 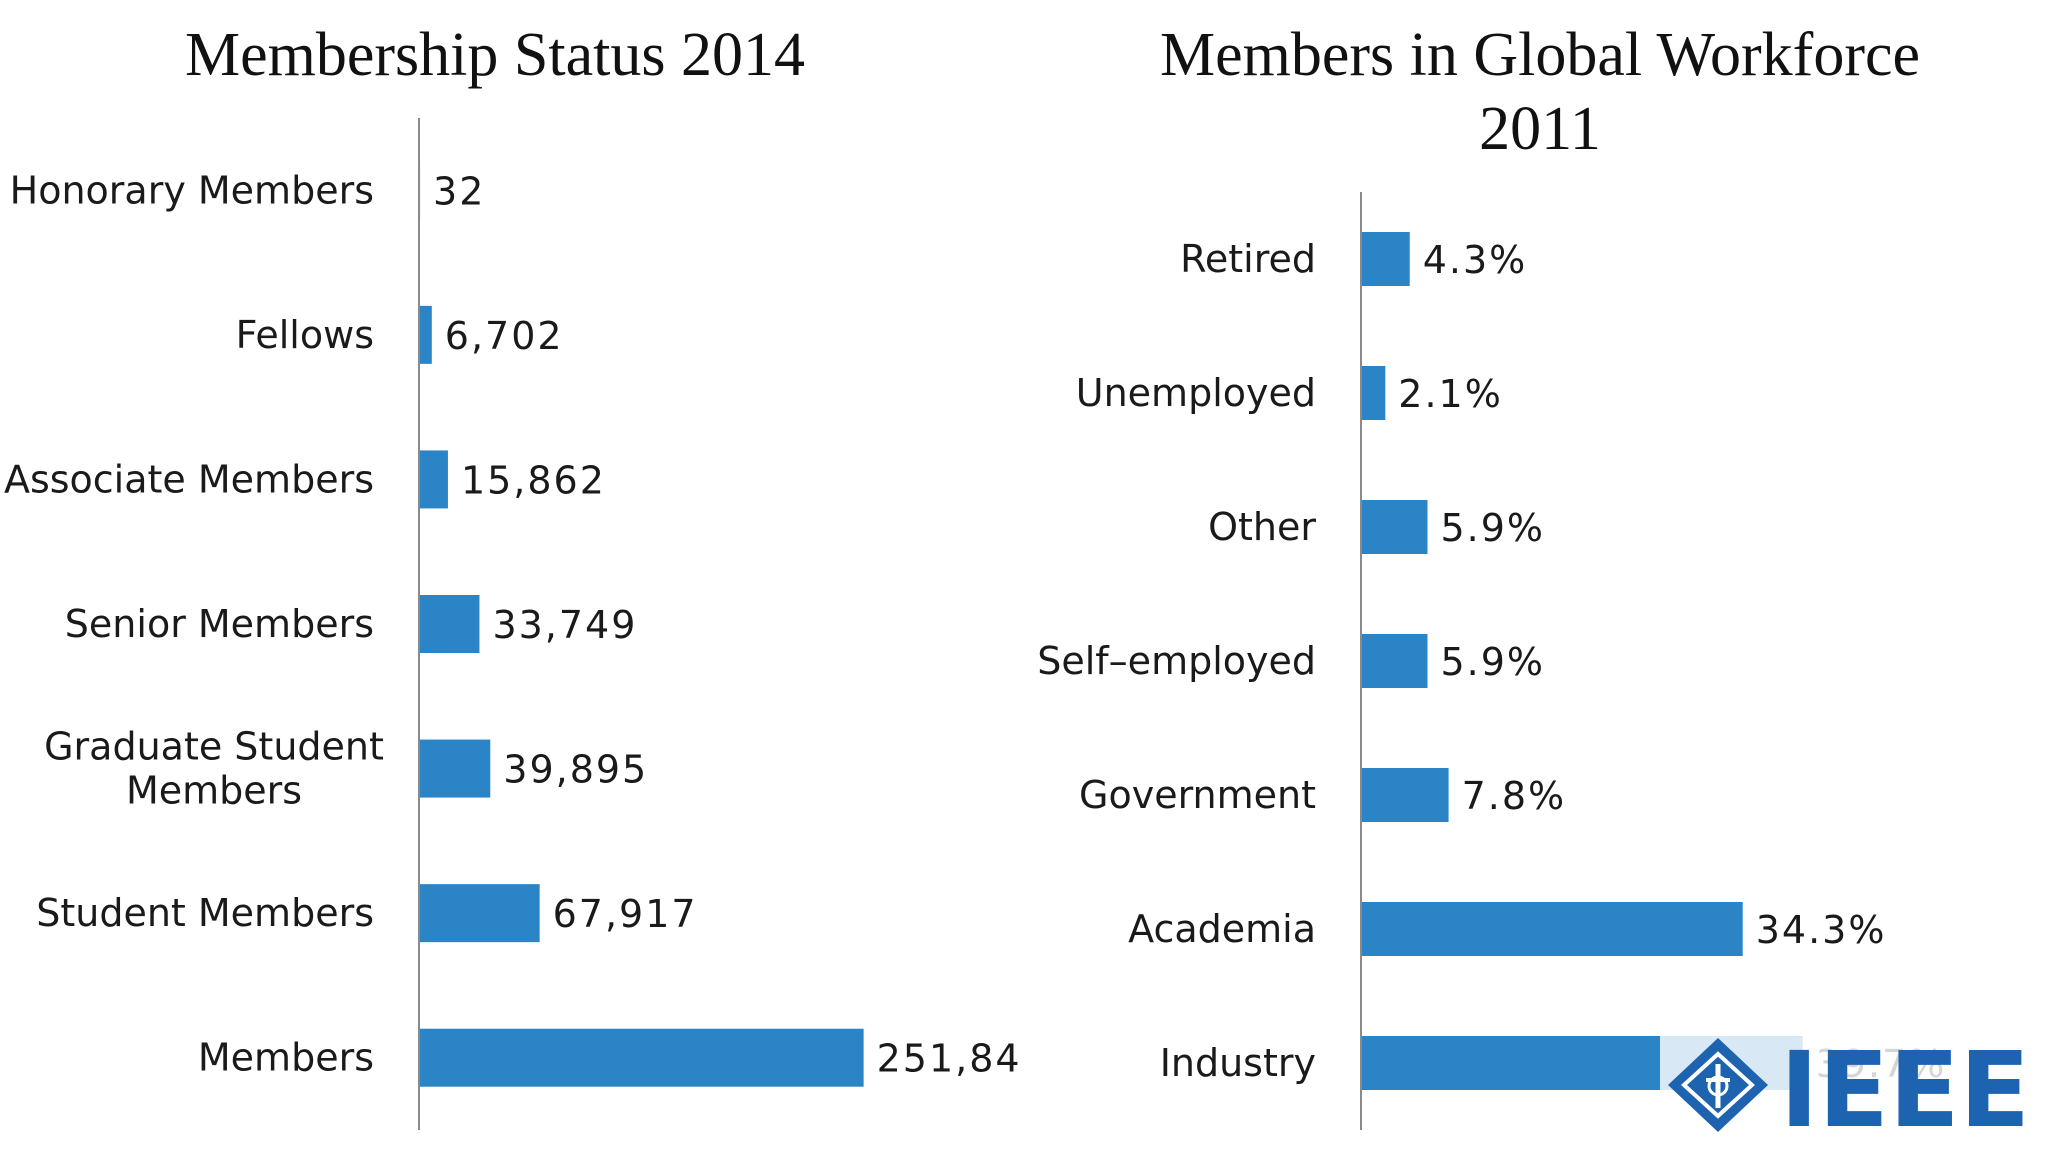 What do you see at coordinates (1374, 393) in the screenshot?
I see `bar-unemployed` at bounding box center [1374, 393].